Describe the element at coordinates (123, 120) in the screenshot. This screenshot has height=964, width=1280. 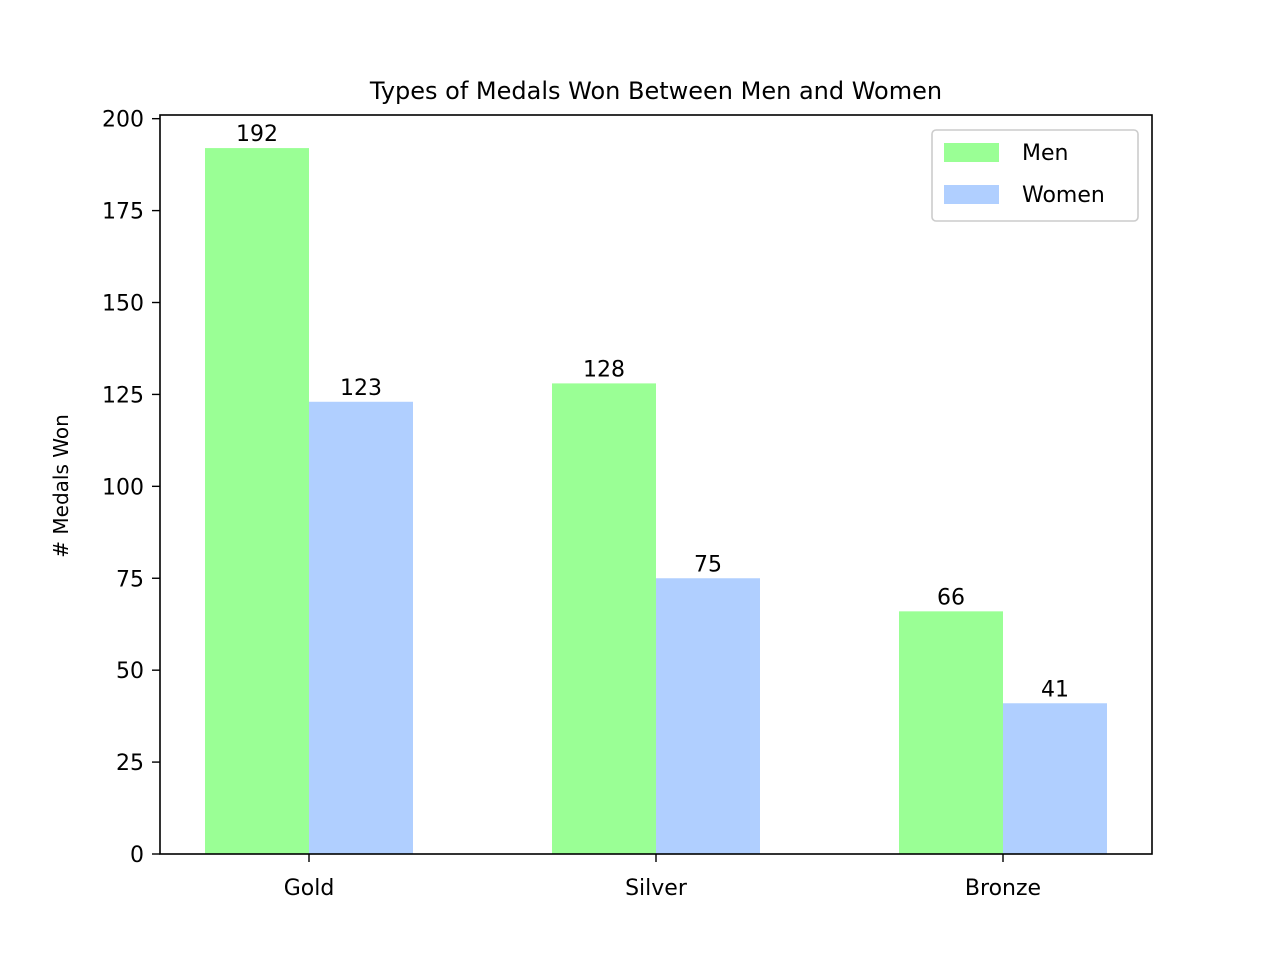
I see `y-tick-label: 200` at that location.